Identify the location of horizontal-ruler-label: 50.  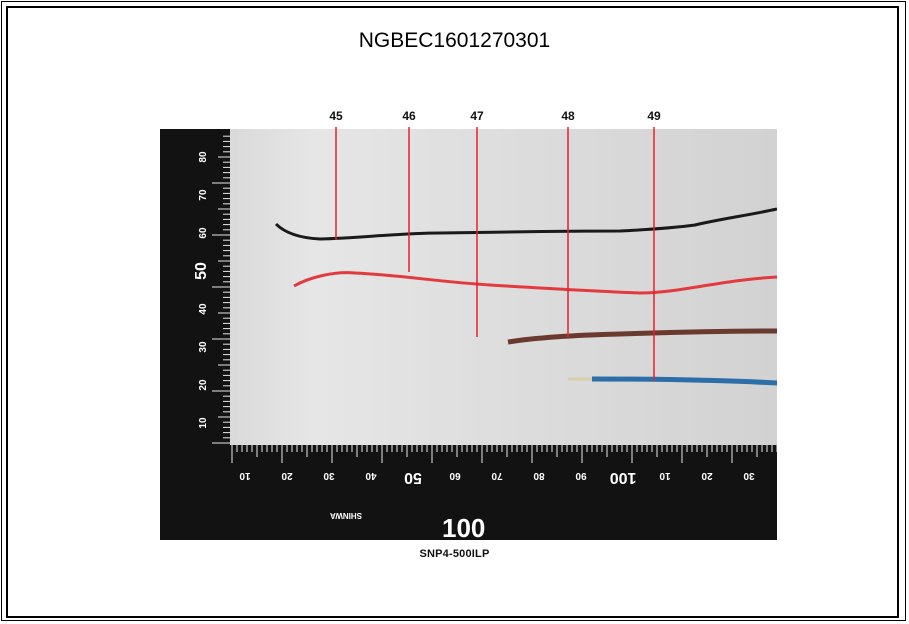
(413, 477).